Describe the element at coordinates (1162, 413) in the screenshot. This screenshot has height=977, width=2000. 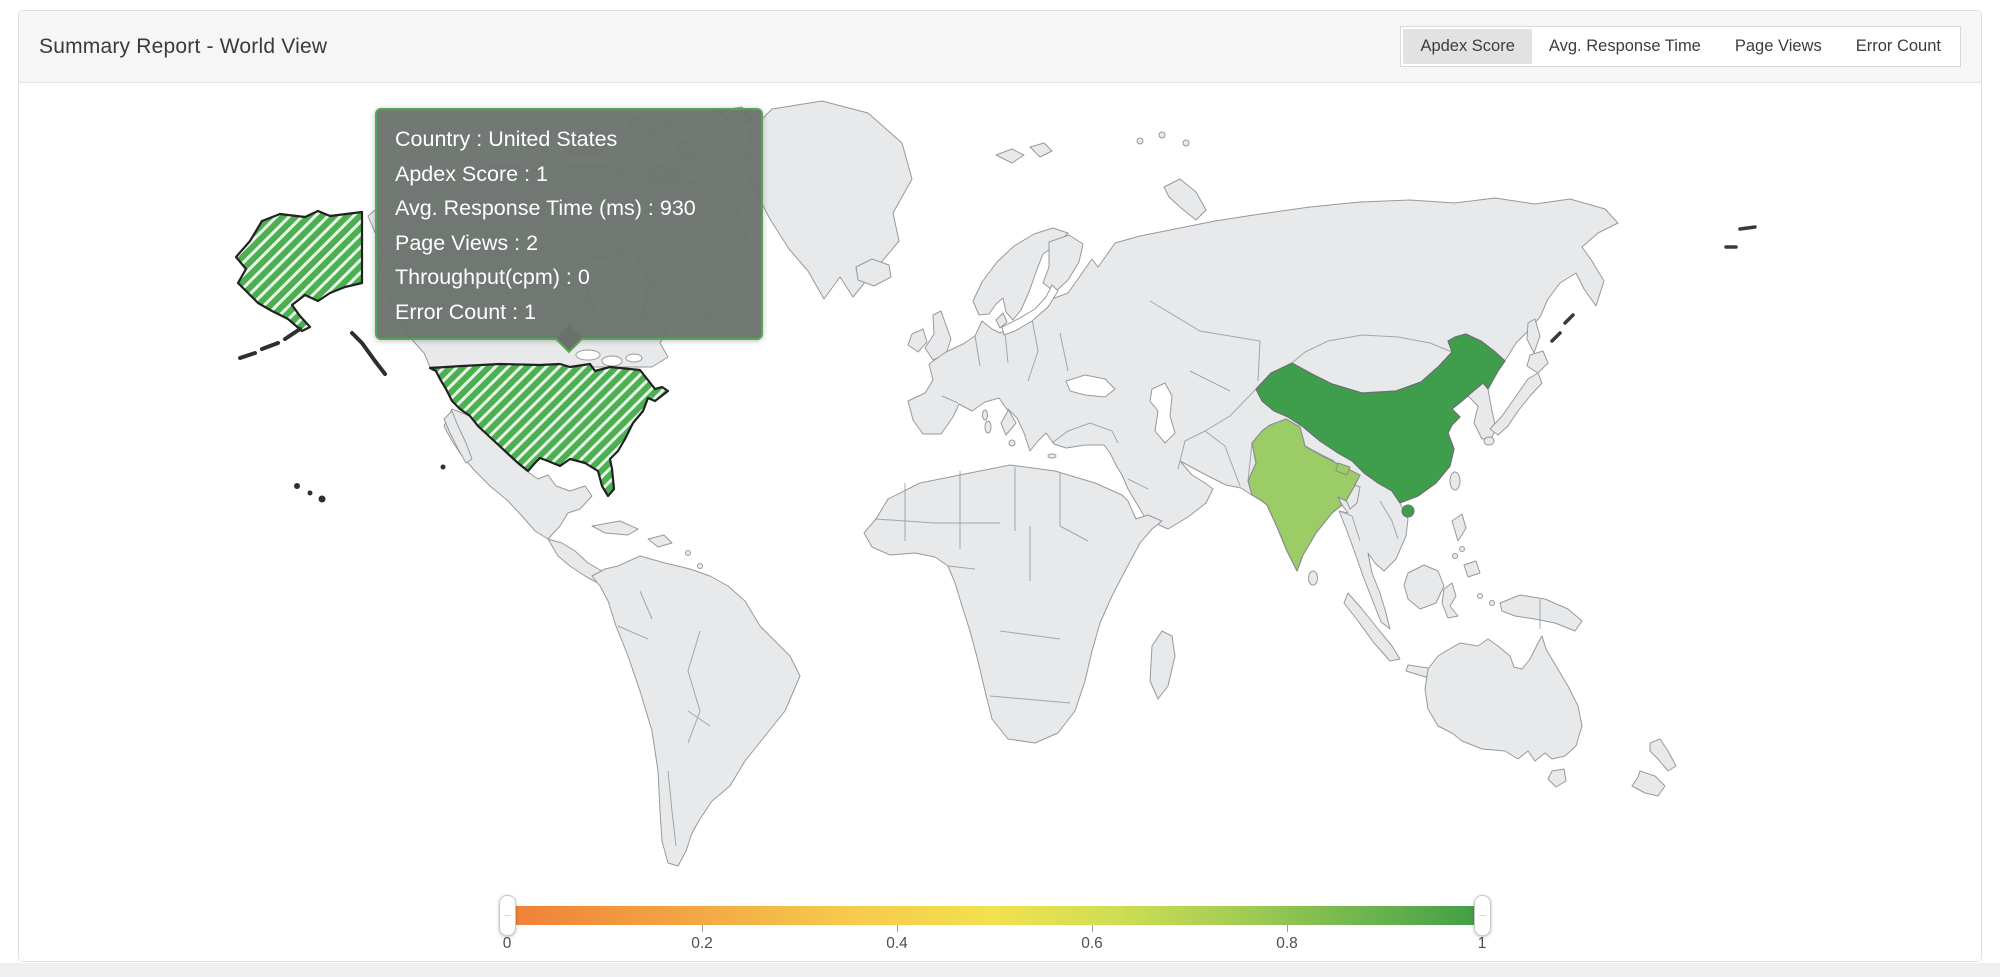
I see `water-caspian-sea` at that location.